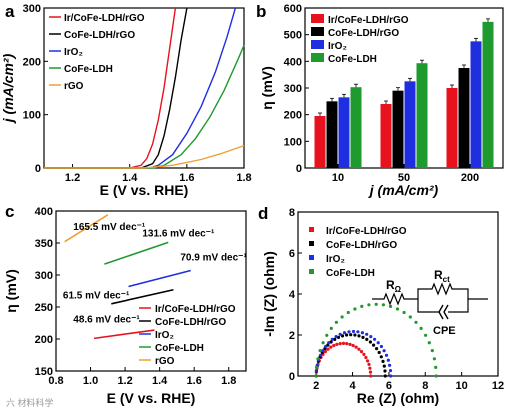 This screenshot has width=508, height=411. Describe the element at coordinates (73, 52) in the screenshot. I see `panel-a-legend-label: IrO₂` at that location.